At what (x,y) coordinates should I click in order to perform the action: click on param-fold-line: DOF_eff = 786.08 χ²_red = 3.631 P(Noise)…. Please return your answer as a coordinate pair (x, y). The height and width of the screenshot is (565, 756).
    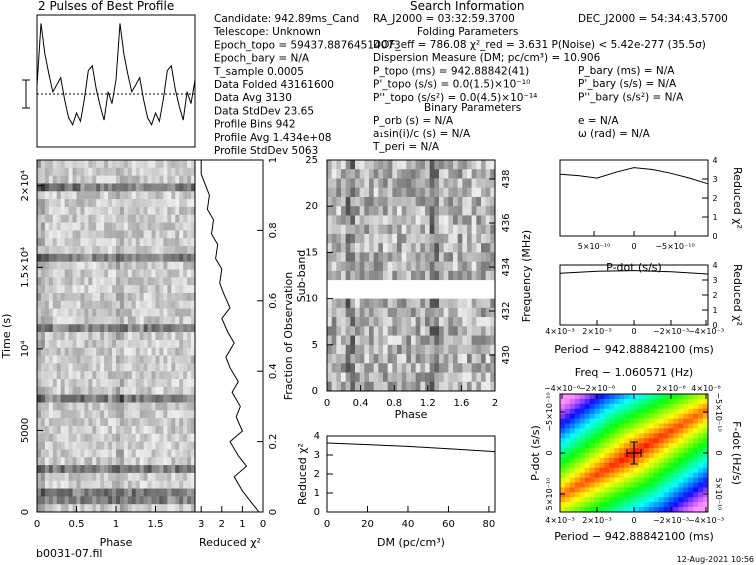
    Looking at the image, I should click on (539, 45).